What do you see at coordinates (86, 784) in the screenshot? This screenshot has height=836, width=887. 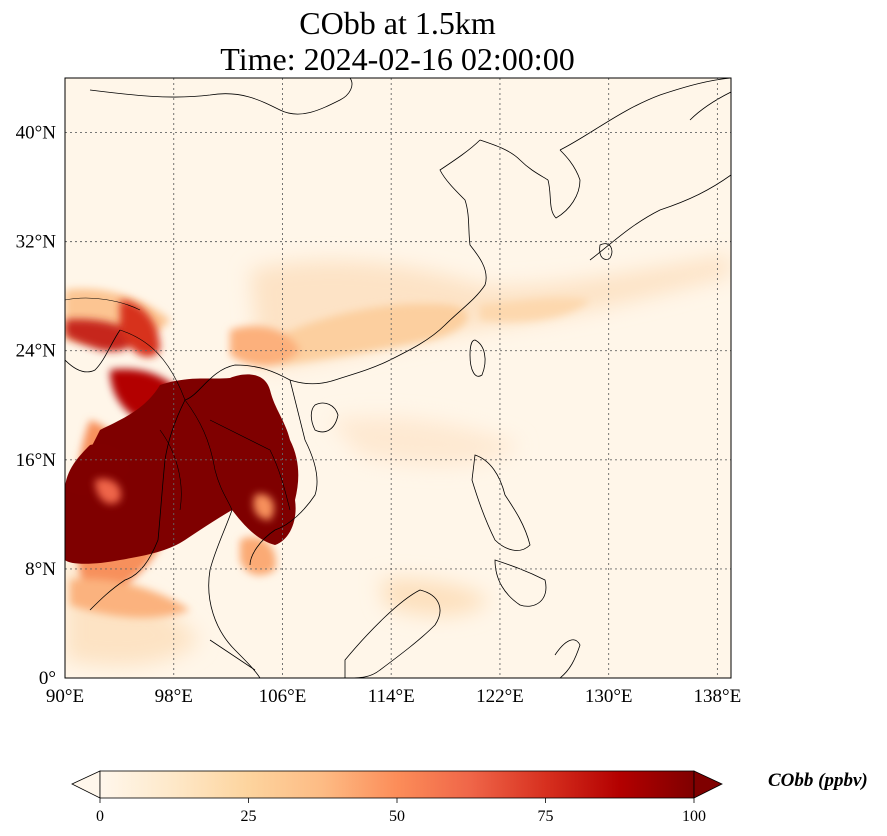 I see `colorbar-min-extend` at bounding box center [86, 784].